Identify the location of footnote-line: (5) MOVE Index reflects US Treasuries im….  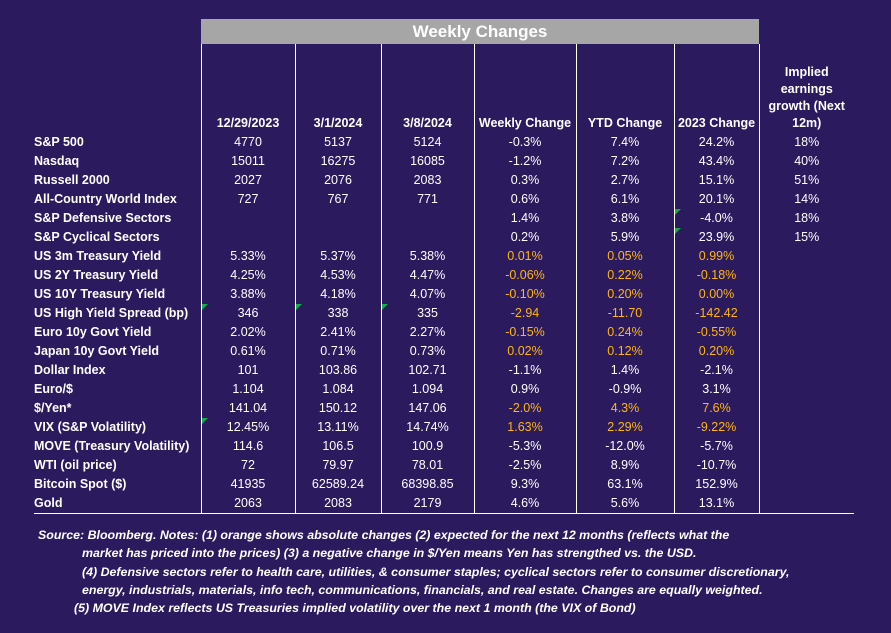
(355, 608).